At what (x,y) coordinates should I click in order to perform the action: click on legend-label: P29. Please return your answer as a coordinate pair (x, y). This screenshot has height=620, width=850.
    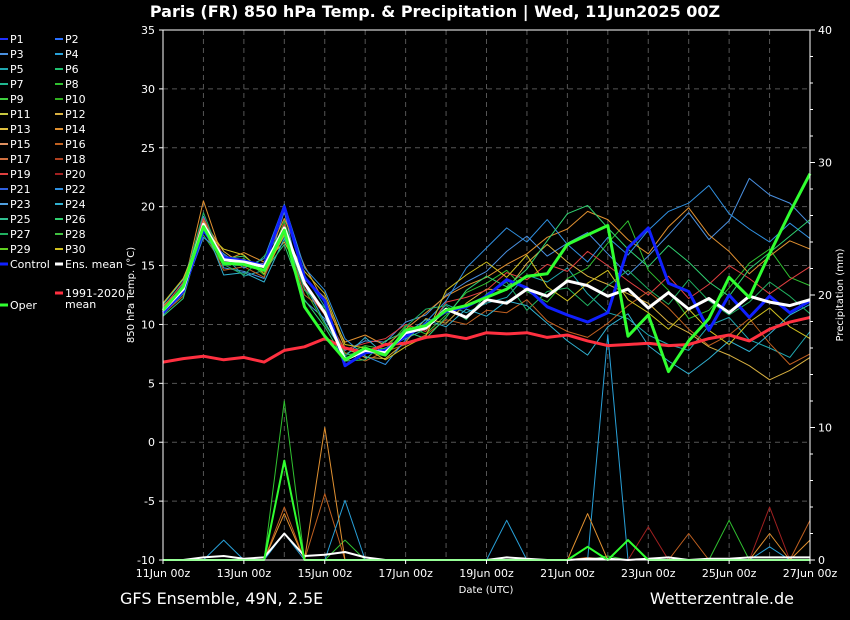
    Looking at the image, I should click on (20, 249).